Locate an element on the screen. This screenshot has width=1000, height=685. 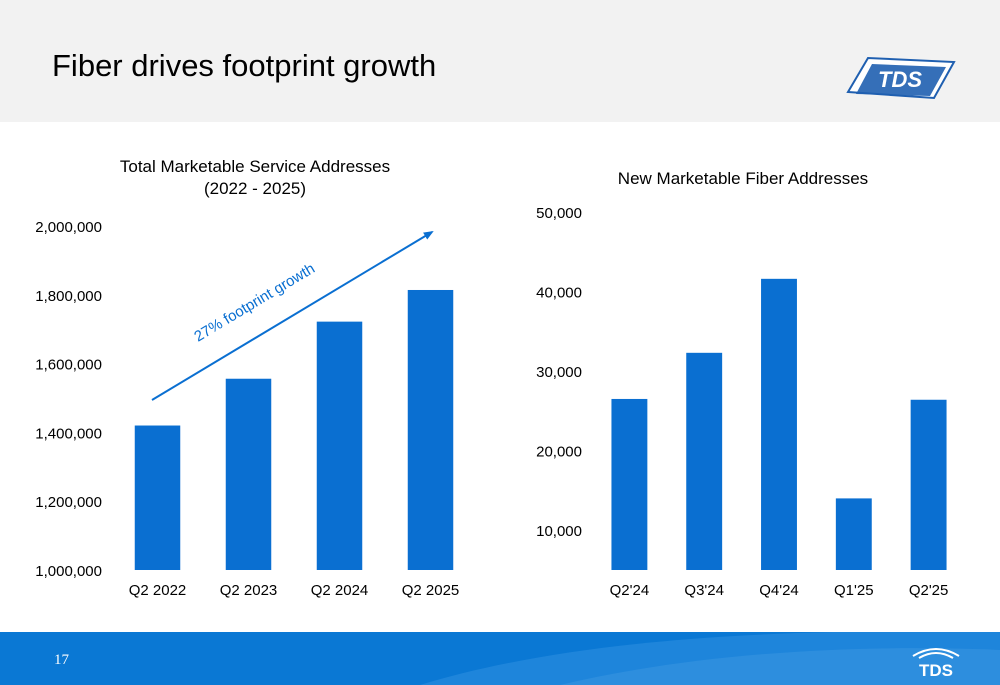
x-tick-label: Q3'24 is located at coordinates (704, 590).